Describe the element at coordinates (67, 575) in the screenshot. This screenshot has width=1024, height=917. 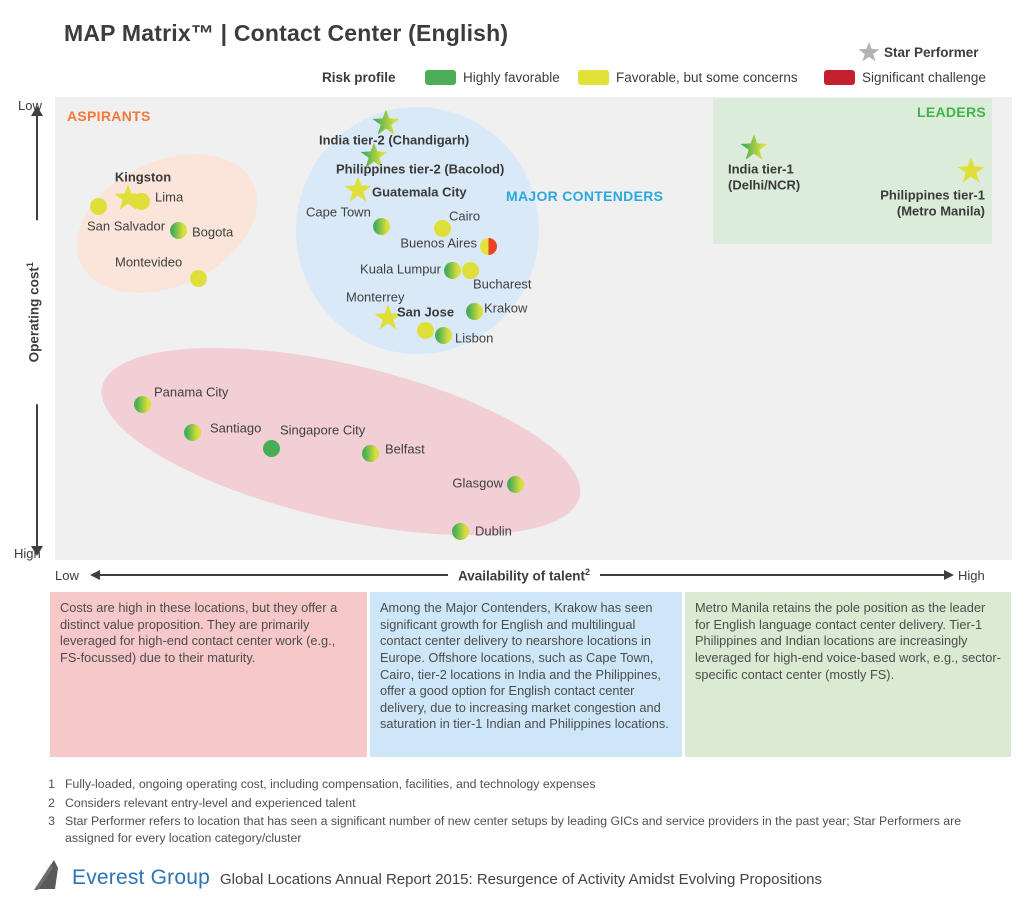
I see `x-axis-low-label: Low` at that location.